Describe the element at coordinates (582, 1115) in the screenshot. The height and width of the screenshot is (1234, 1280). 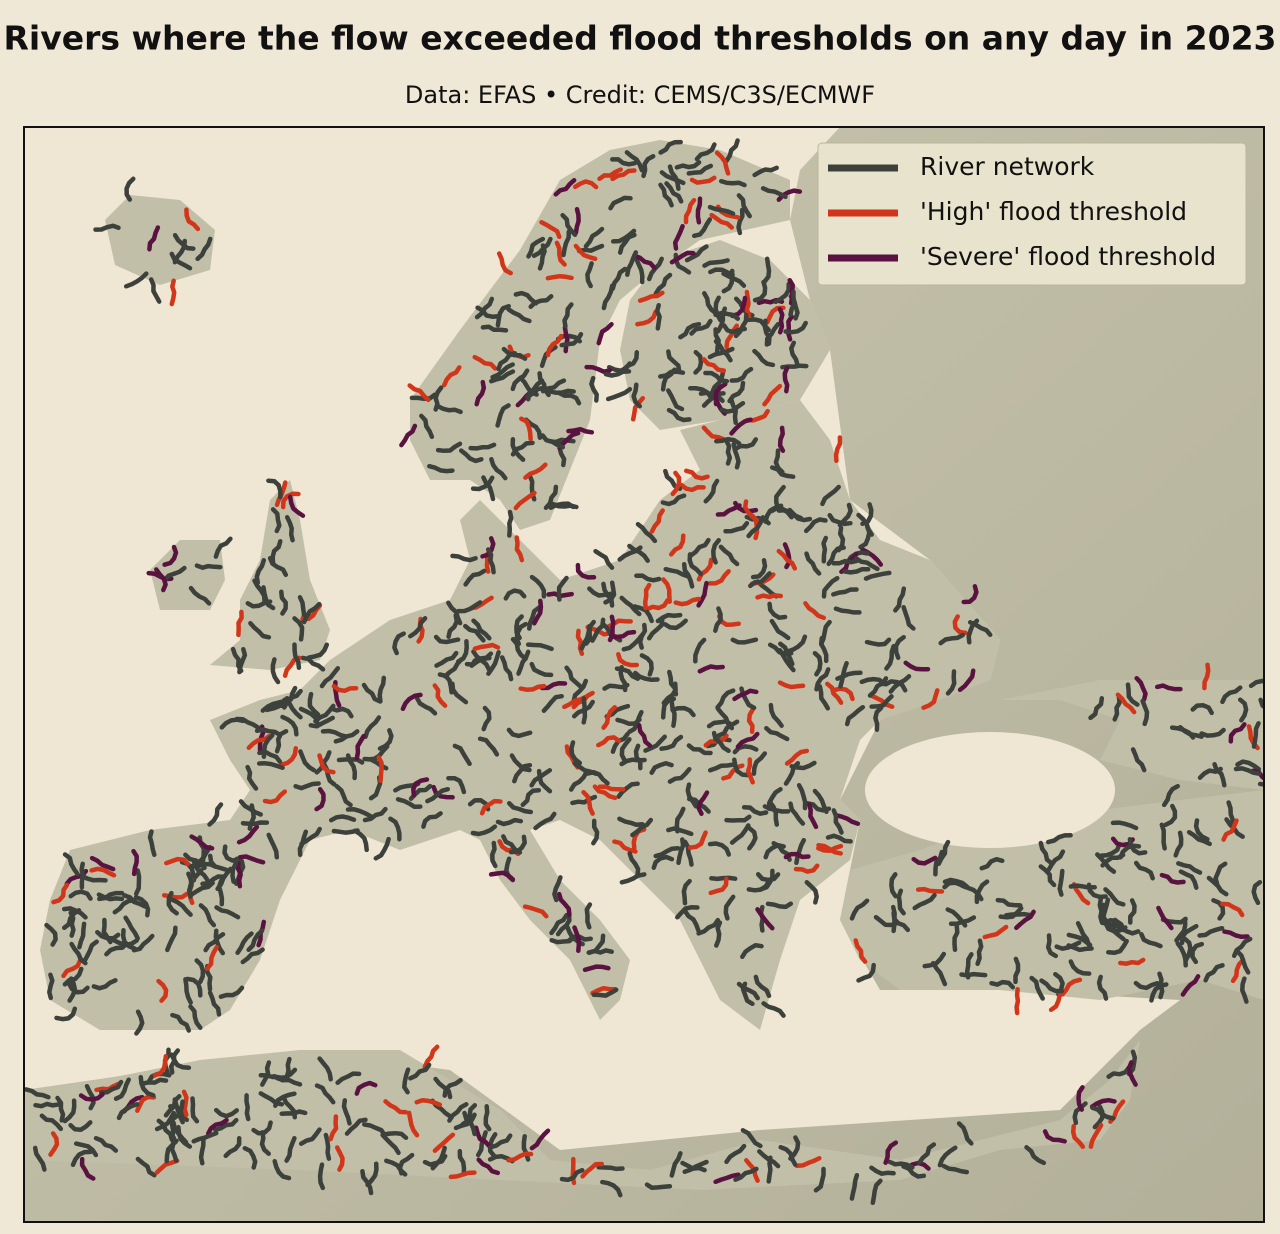
I see `north-africa` at that location.